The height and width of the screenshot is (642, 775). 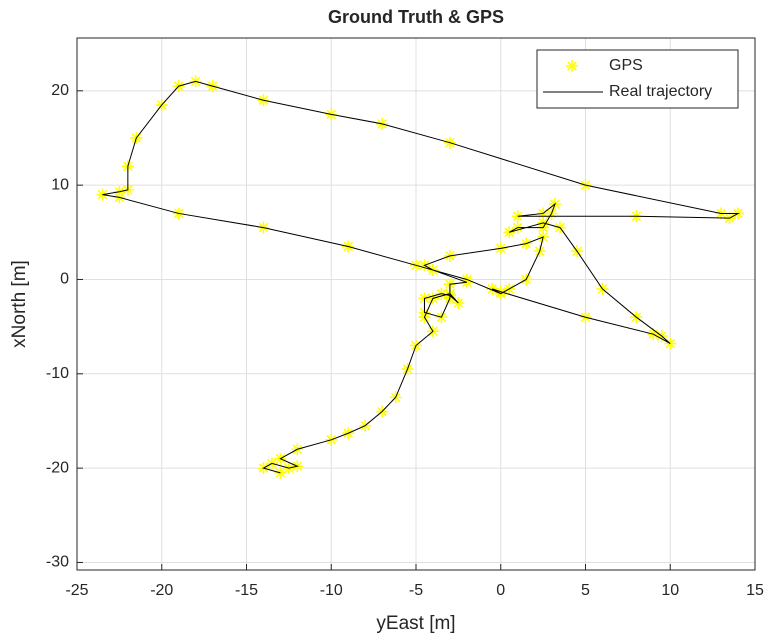 I want to click on x-axis-label: yEast [m], so click(x=415, y=623).